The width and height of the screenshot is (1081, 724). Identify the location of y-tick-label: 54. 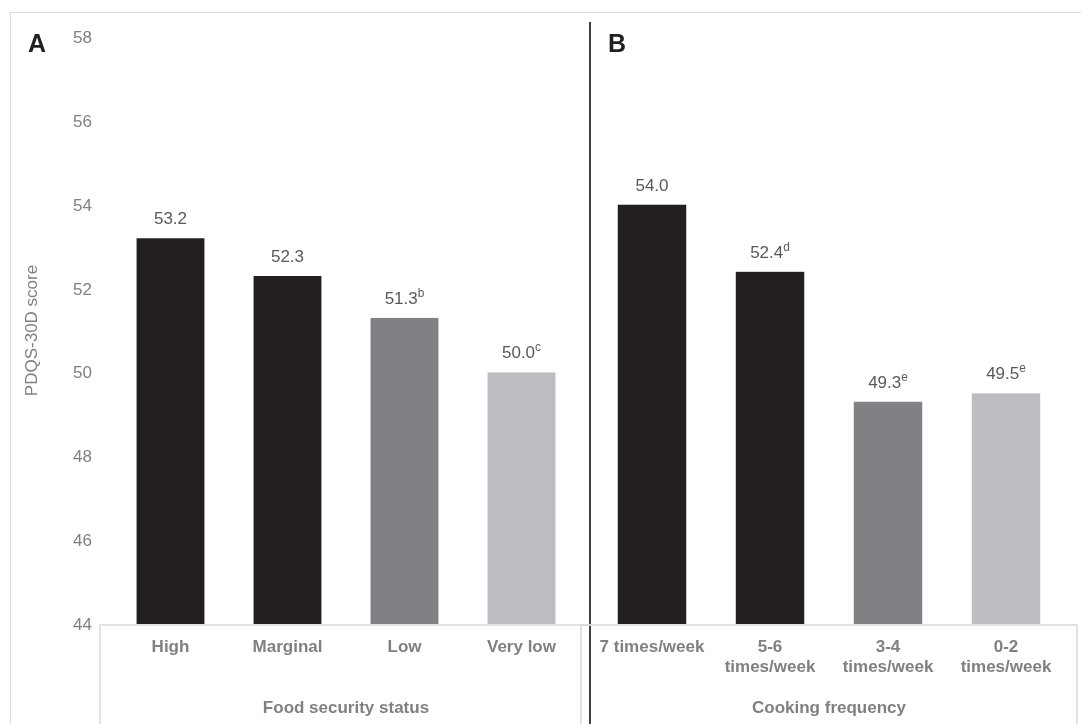
(82, 205).